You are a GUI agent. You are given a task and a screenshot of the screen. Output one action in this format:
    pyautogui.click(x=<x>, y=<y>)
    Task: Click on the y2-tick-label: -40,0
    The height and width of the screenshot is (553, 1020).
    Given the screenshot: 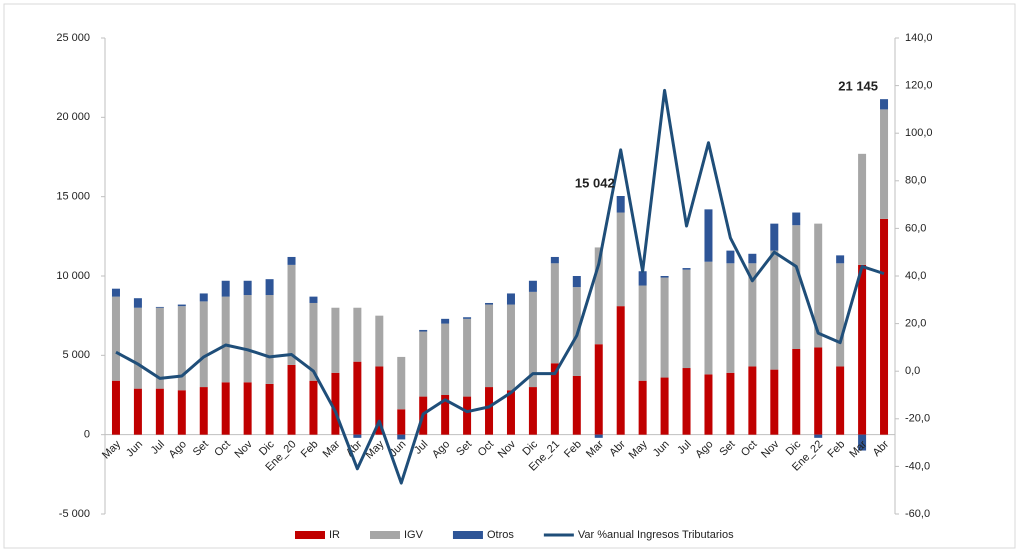 What is the action you would take?
    pyautogui.click(x=917, y=466)
    